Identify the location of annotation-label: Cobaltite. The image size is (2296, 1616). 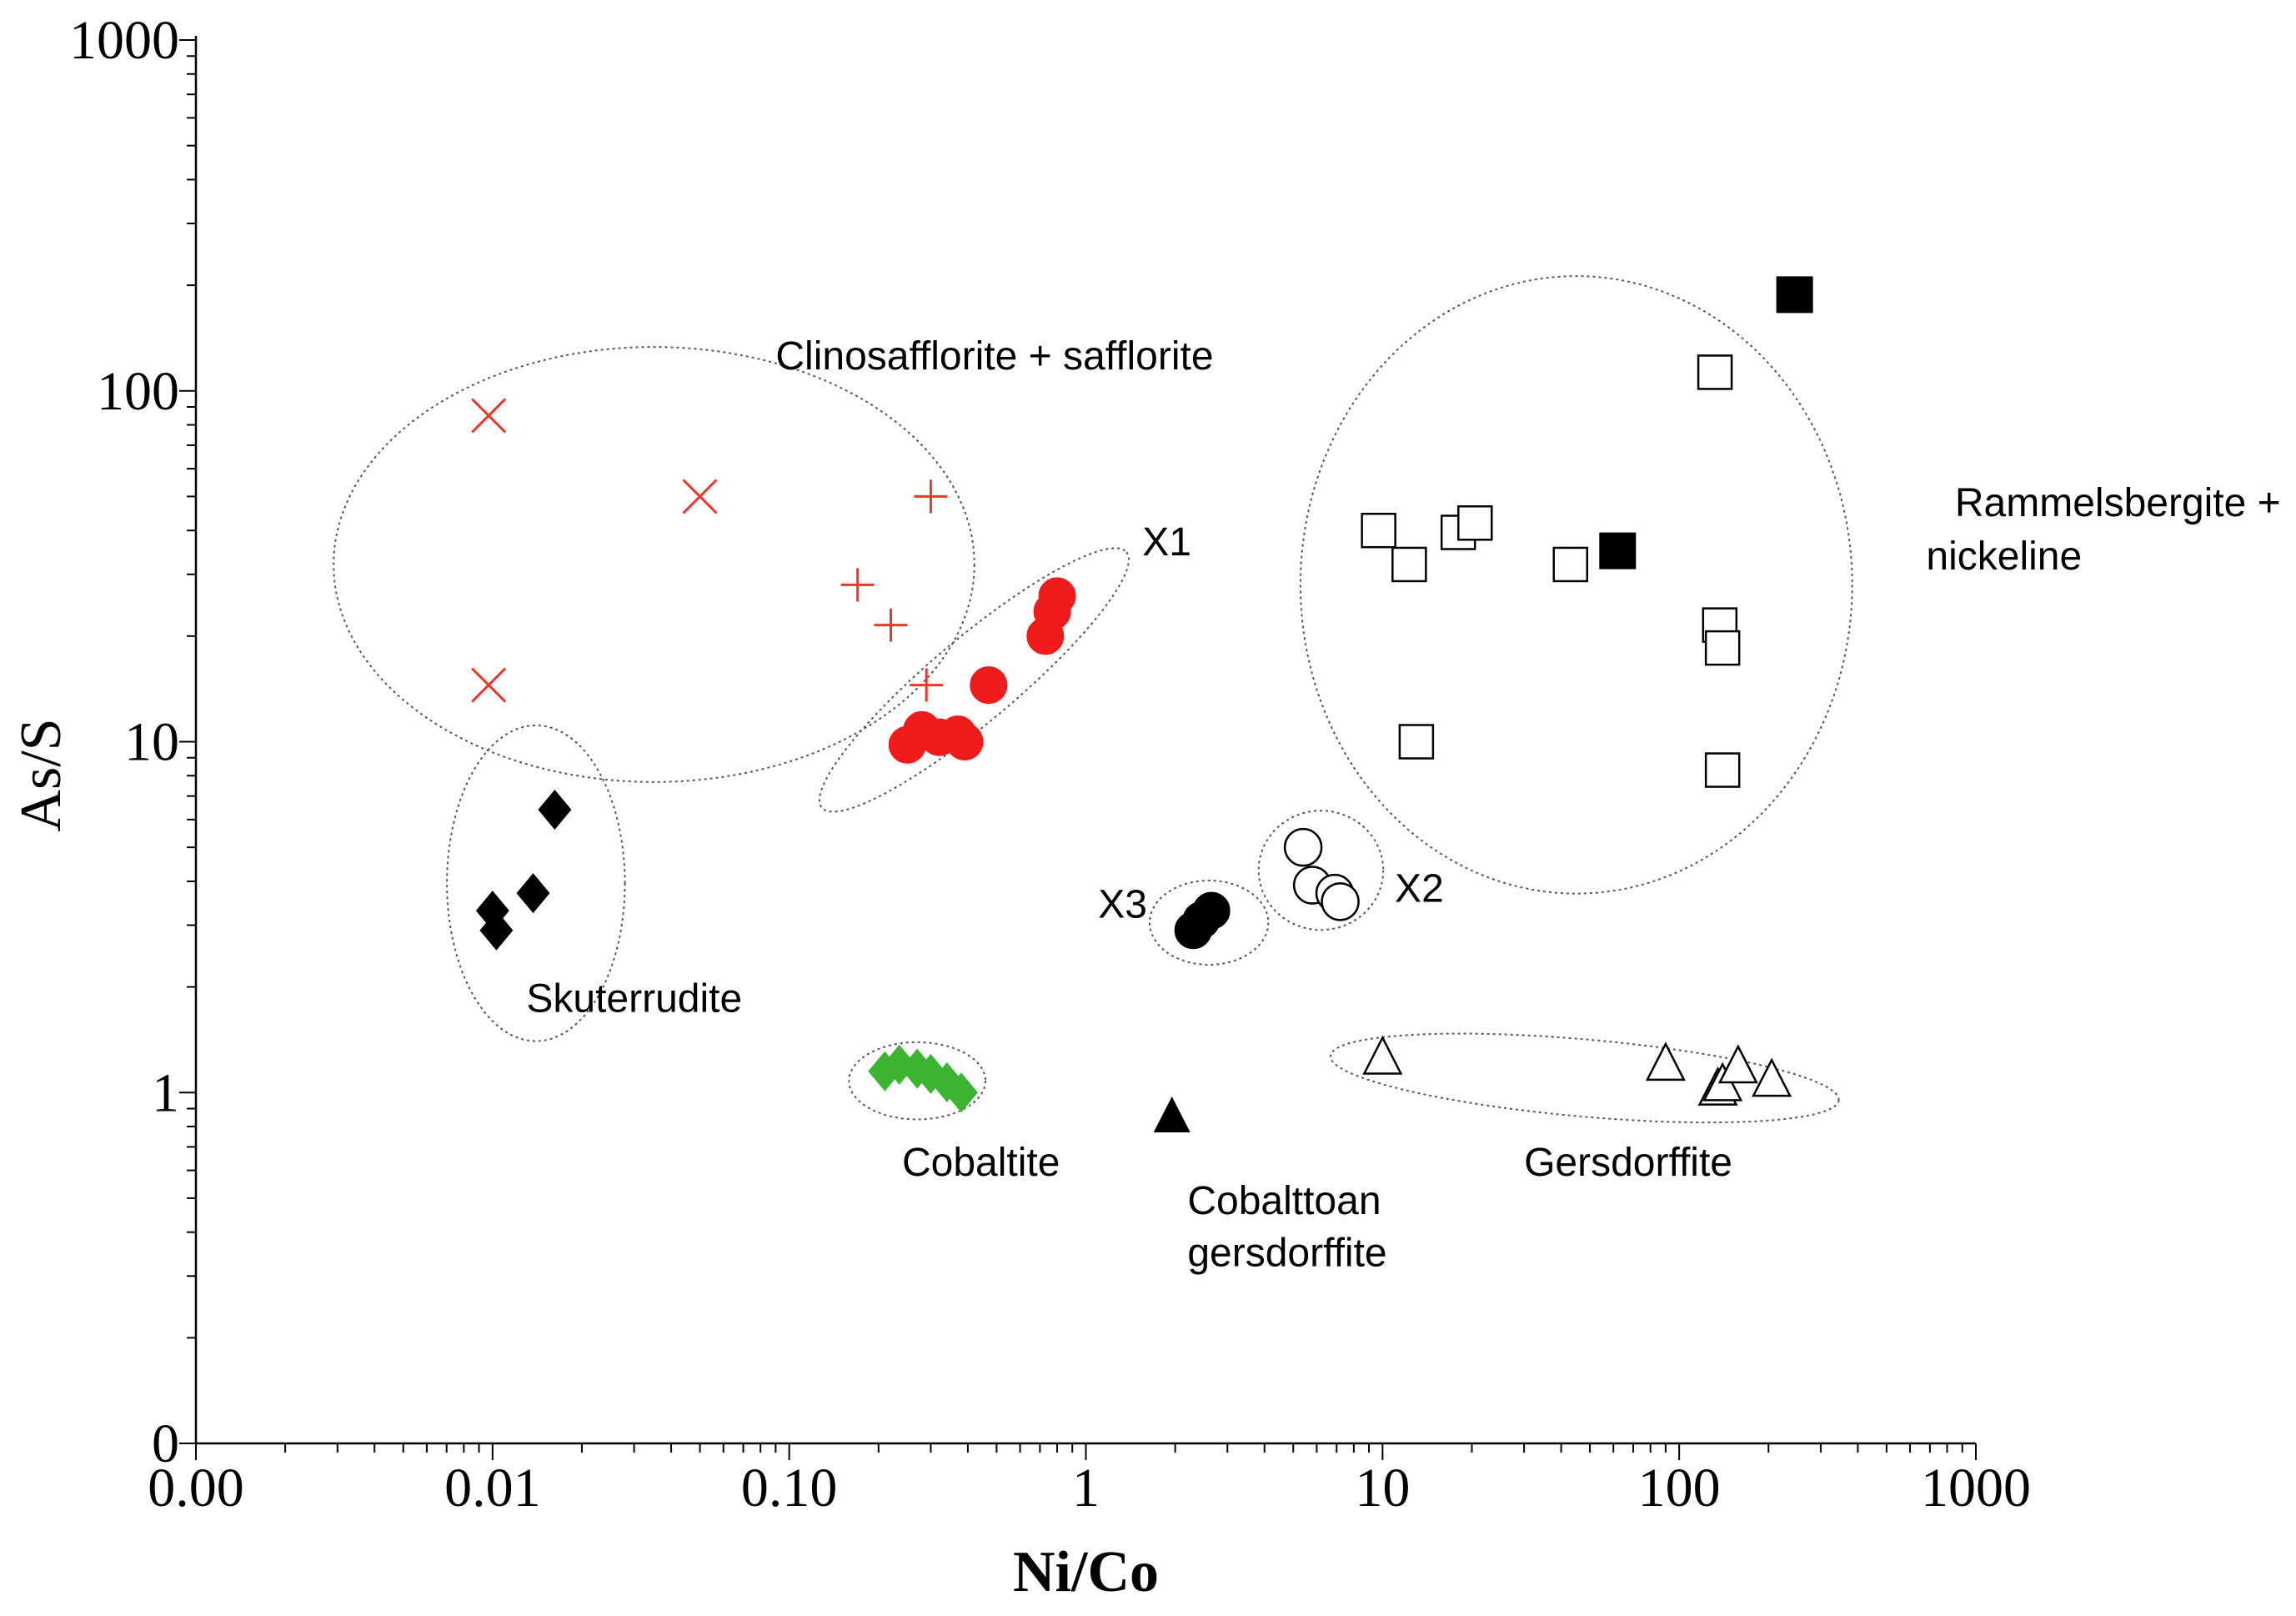
(981, 1163).